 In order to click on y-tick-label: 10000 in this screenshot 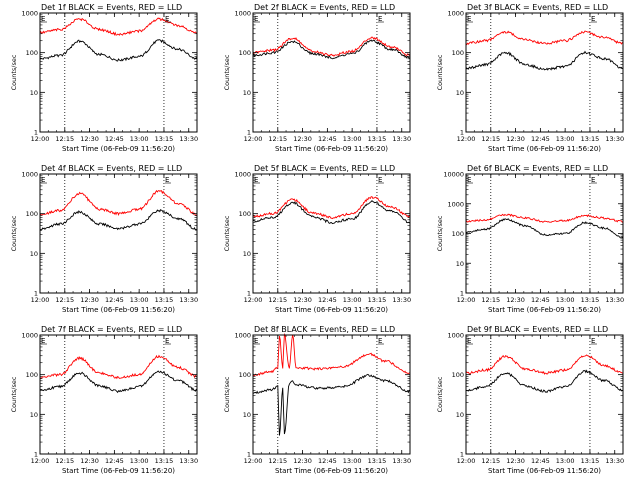, I will do `click(453, 175)`.